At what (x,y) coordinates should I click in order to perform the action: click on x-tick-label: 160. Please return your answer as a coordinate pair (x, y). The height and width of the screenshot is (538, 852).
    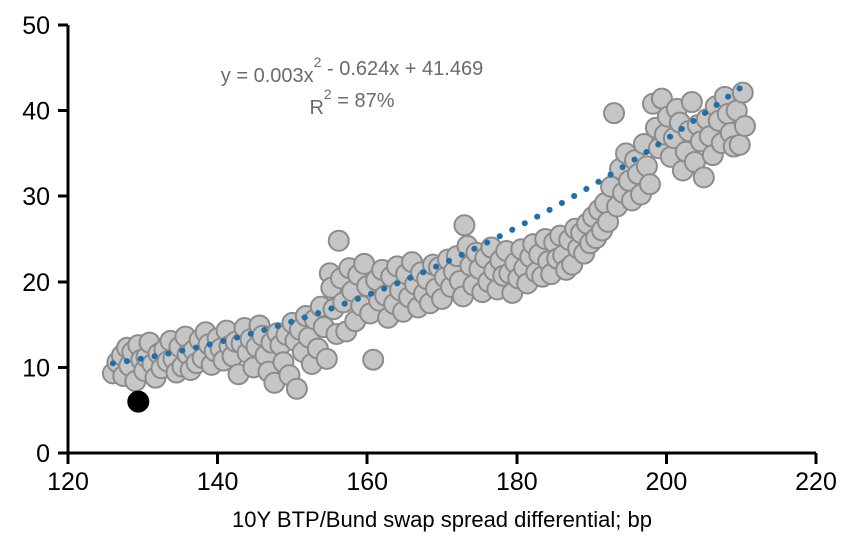
    Looking at the image, I should click on (367, 482).